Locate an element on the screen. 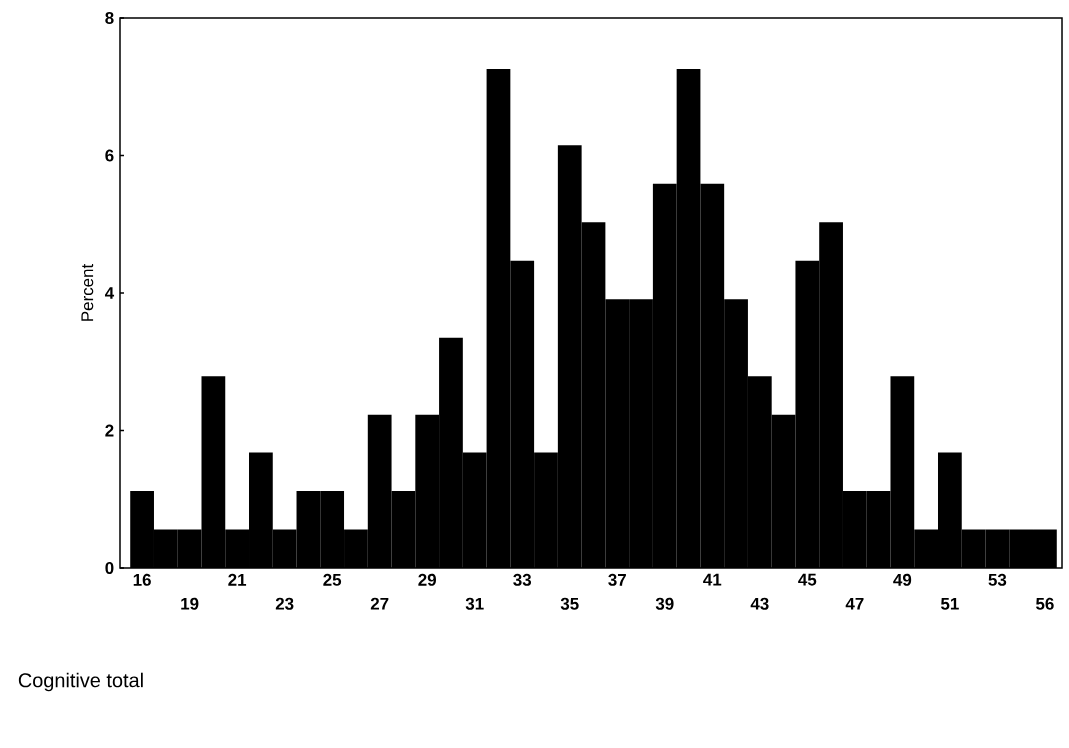 The width and height of the screenshot is (1069, 748). x-tick-label: 43 is located at coordinates (759, 603).